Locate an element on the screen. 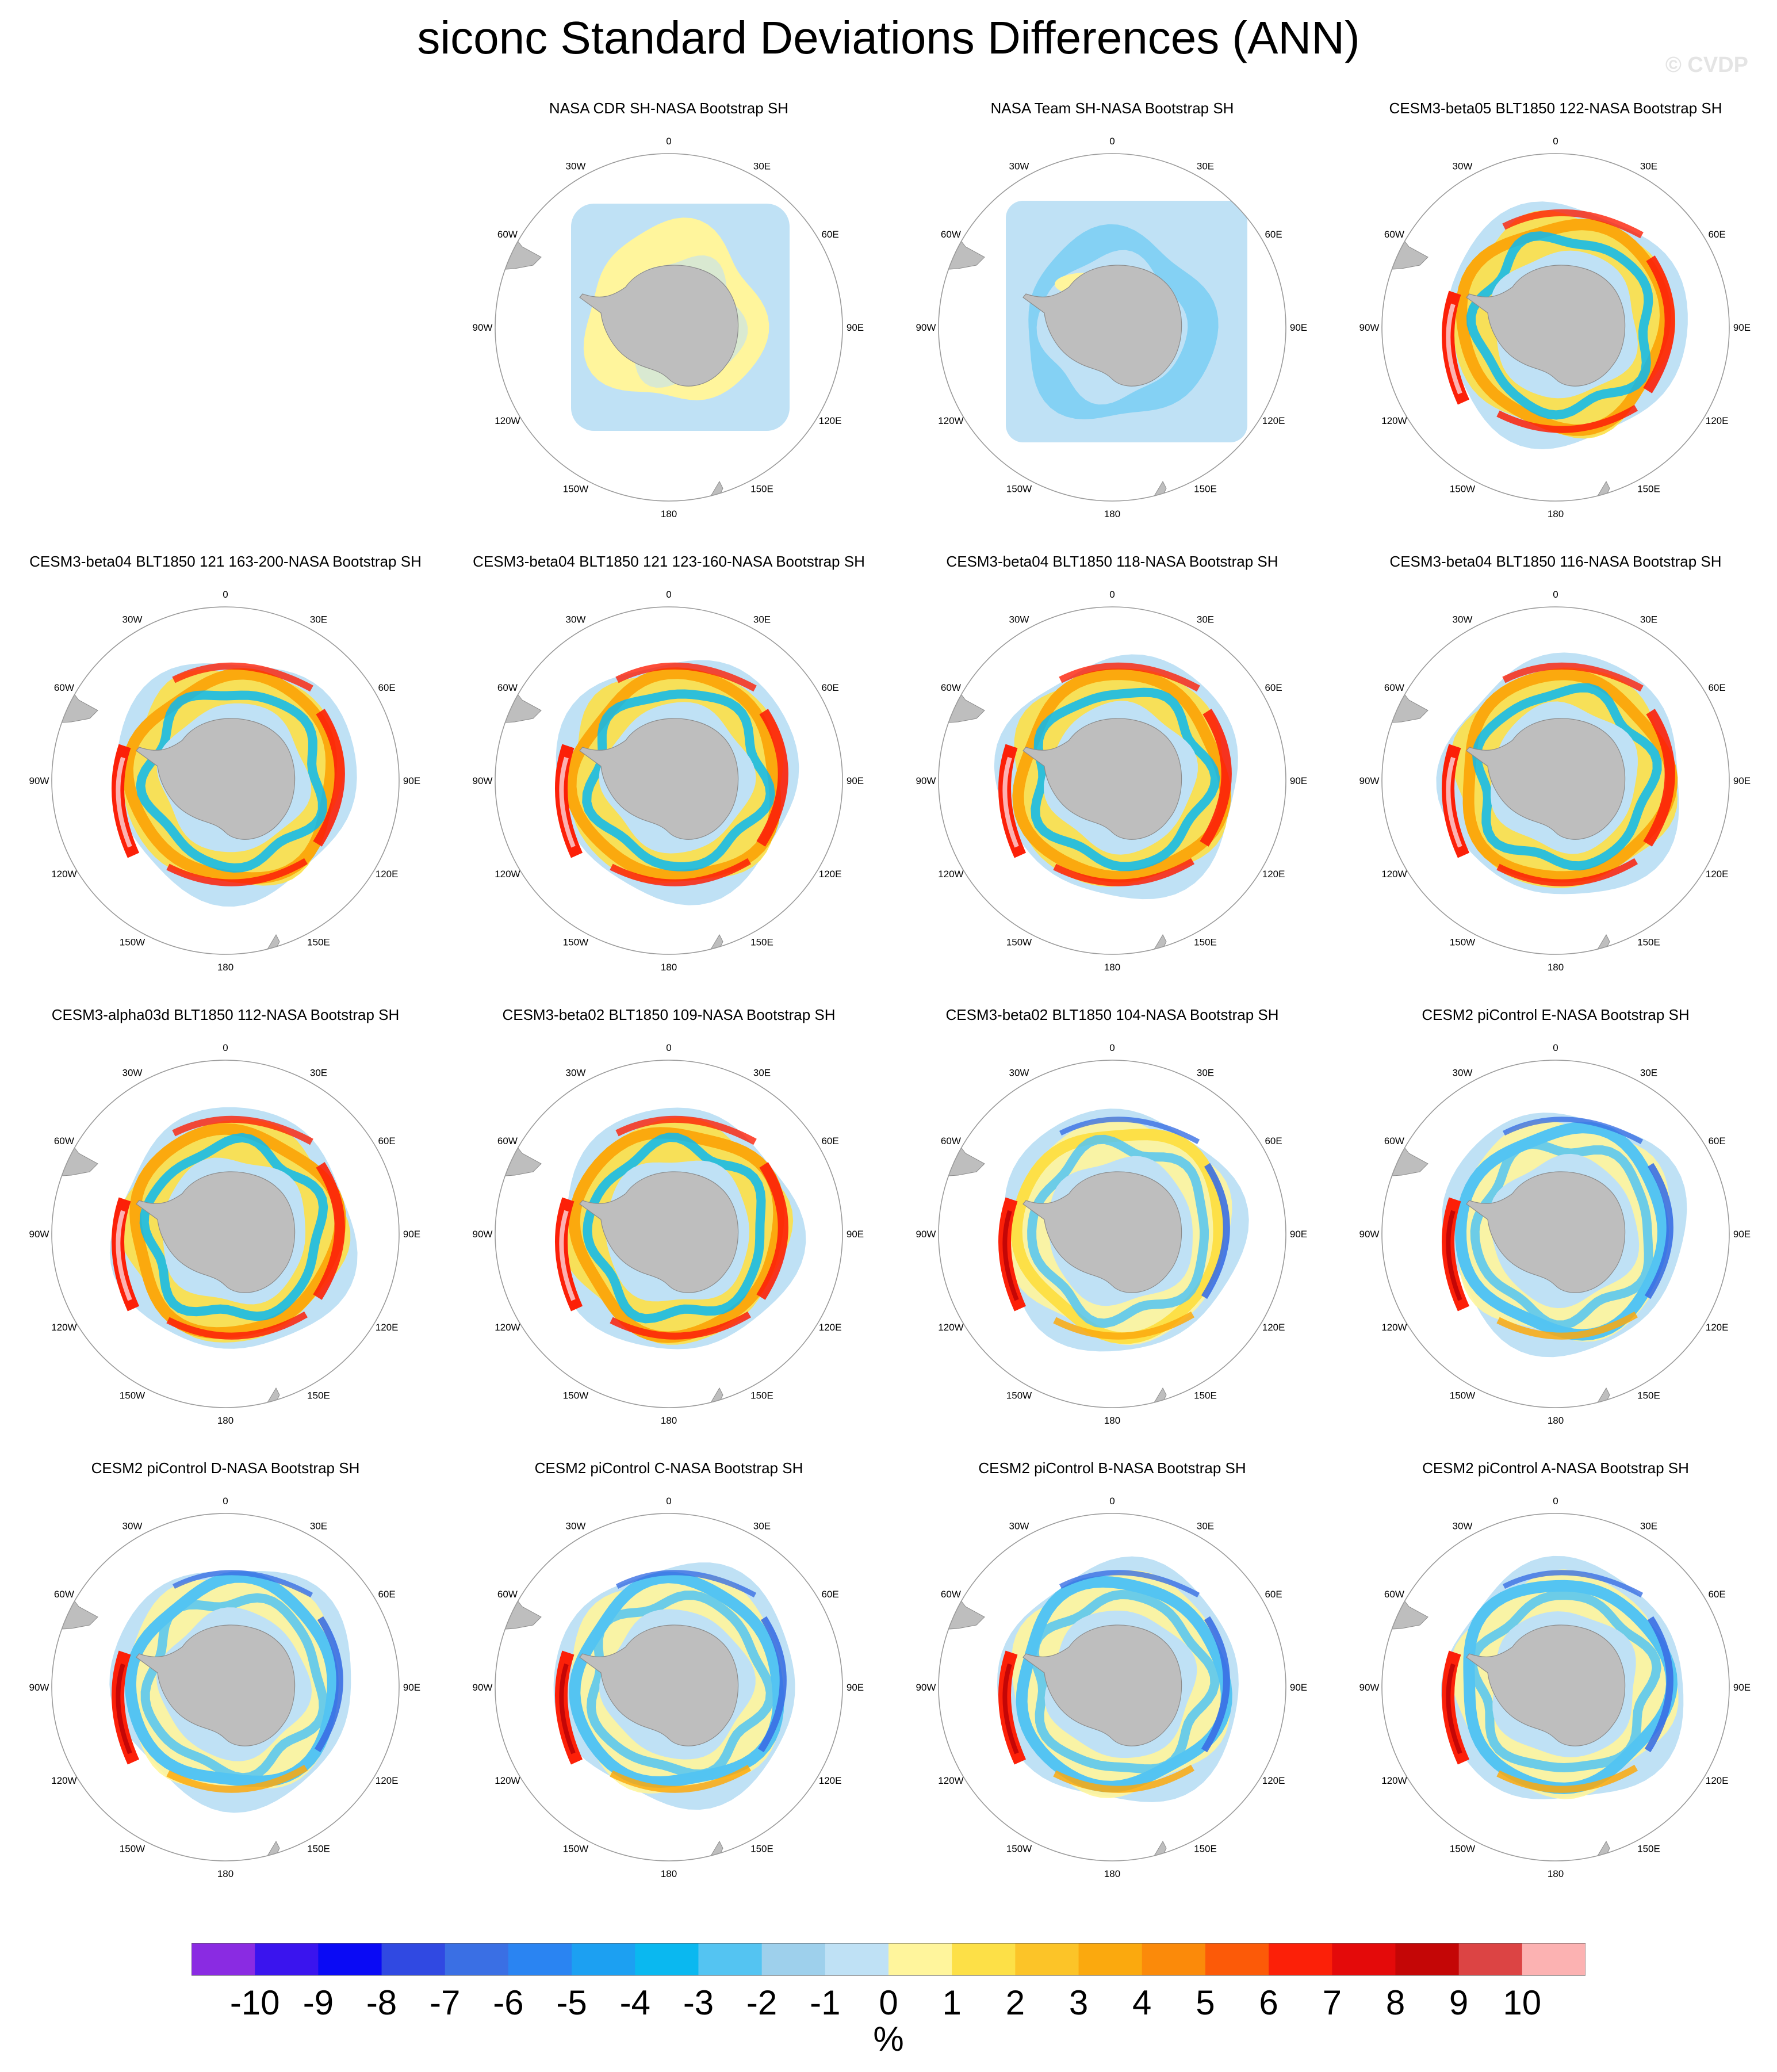 The image size is (1777, 2072). colorbar-units: % is located at coordinates (888, 2039).